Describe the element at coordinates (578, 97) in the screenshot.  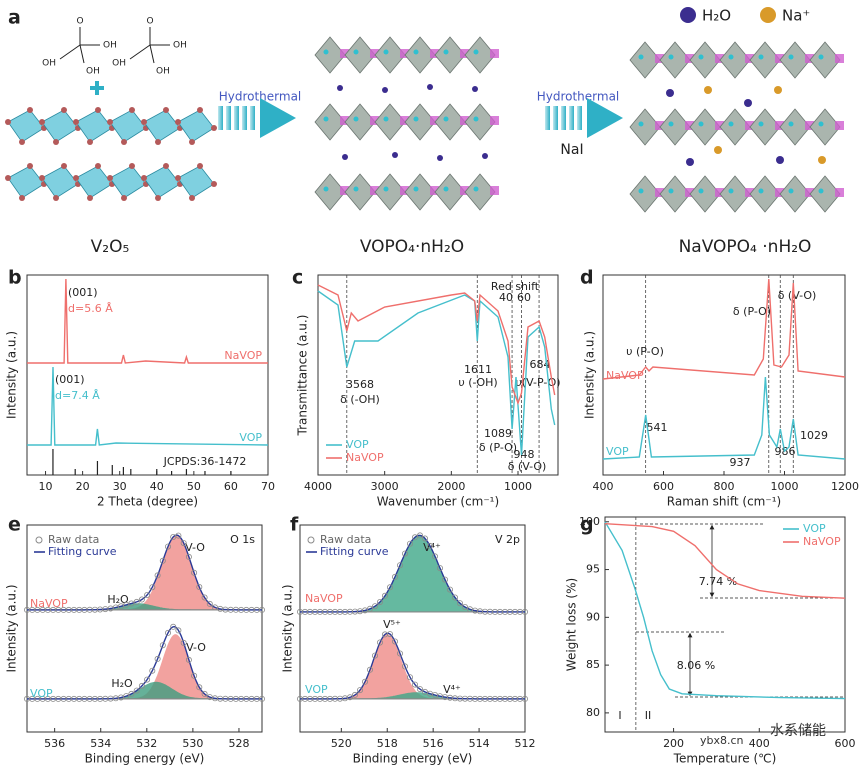
I see `arrow-label: Hydrothermal` at that location.